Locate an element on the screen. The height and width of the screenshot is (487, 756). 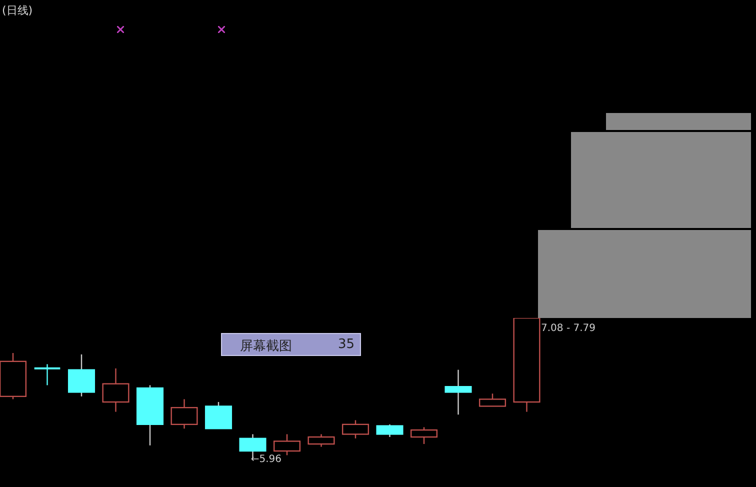
annotation: ←5.96 is located at coordinates (266, 459).